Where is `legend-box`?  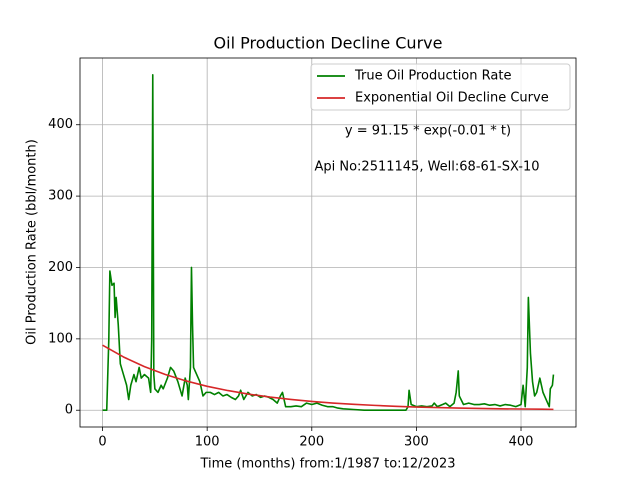
legend-box is located at coordinates (440, 87).